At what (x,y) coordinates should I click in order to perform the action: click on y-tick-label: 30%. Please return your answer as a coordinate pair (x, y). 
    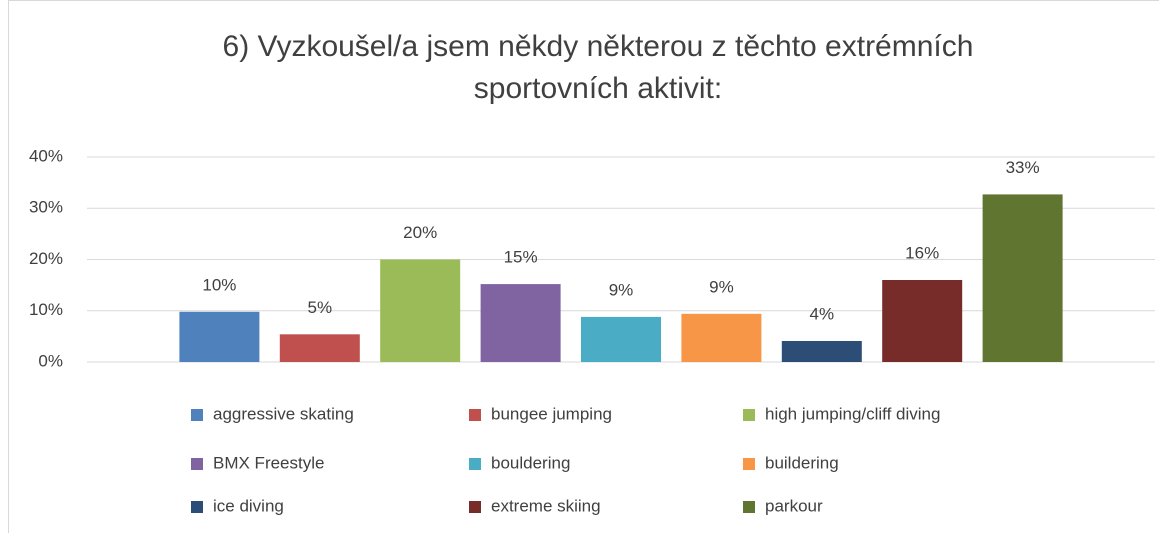
    Looking at the image, I should click on (46, 207).